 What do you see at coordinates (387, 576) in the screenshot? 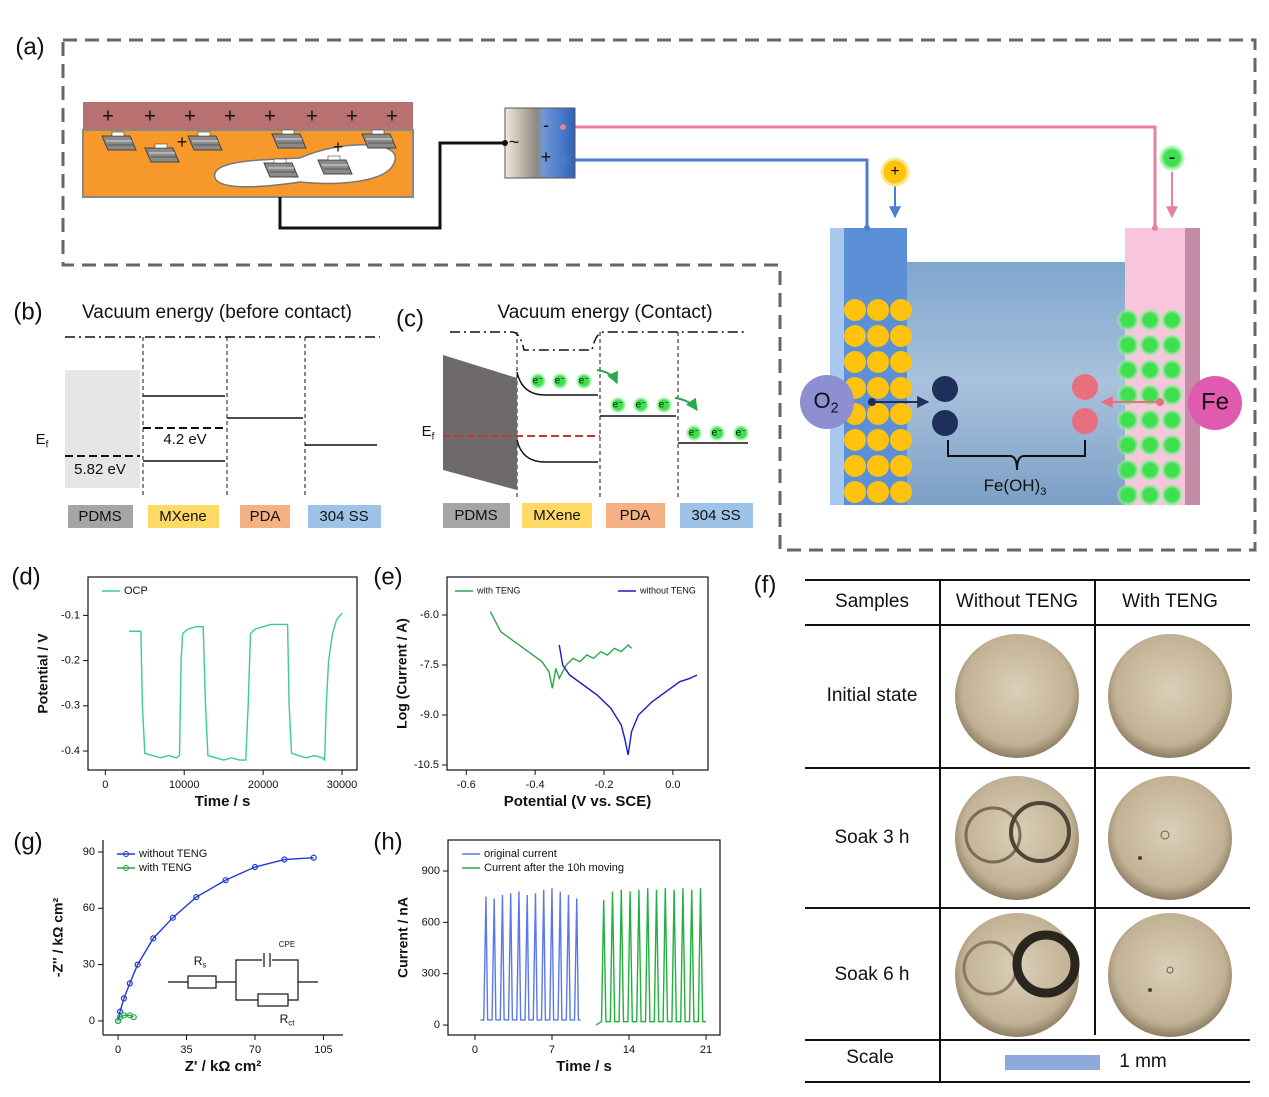
I see `panel-label: (e)` at bounding box center [387, 576].